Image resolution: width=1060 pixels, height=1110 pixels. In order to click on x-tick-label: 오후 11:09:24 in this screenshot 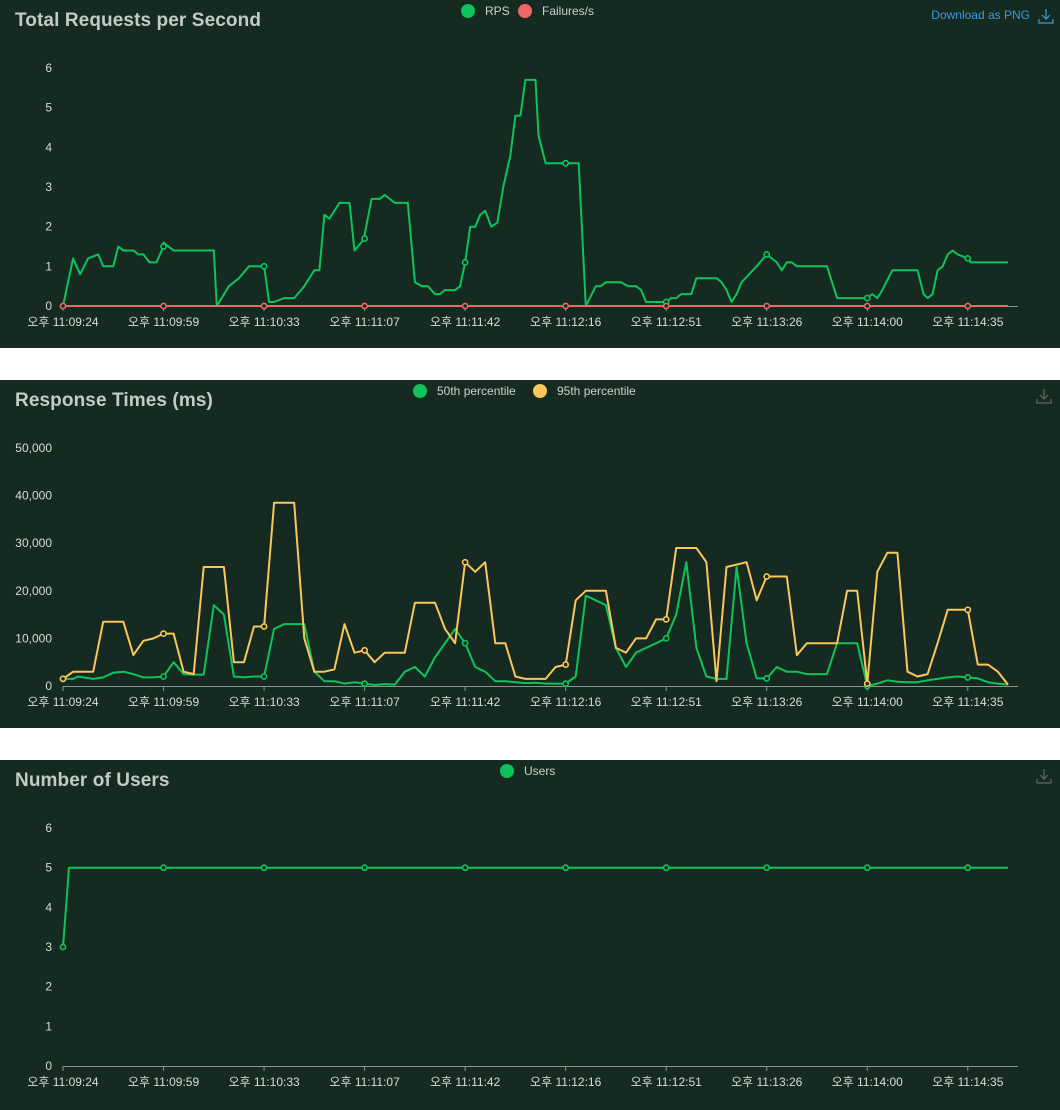, I will do `click(63, 702)`.